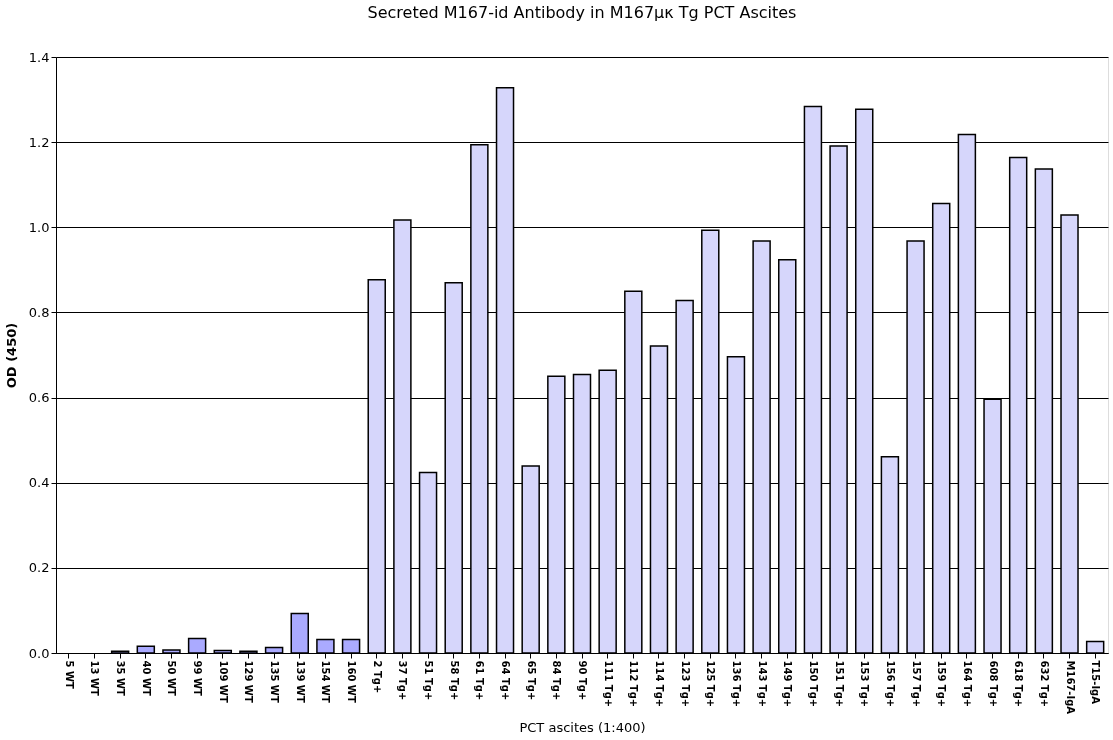 The image size is (1113, 740). Describe the element at coordinates (39, 142) in the screenshot. I see `y-tick-label: 1.2` at that location.